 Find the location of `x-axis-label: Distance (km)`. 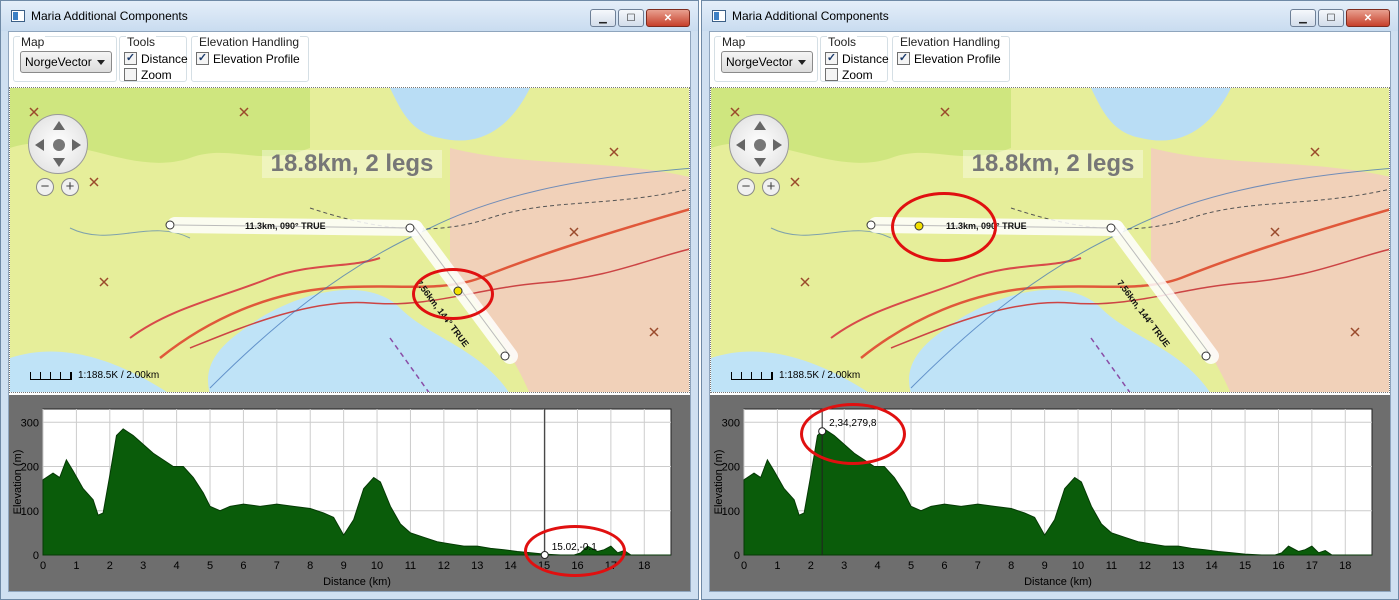

x-axis-label: Distance (km) is located at coordinates (1058, 582).